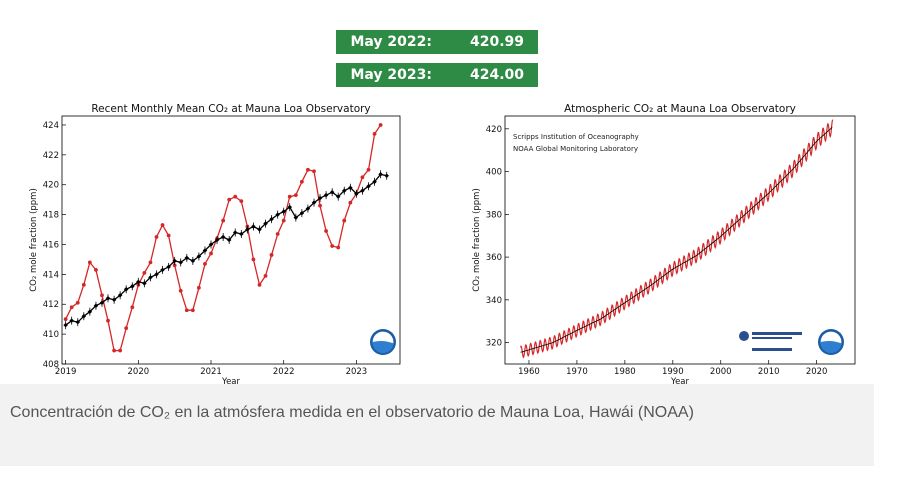 Image resolution: width=906 pixels, height=489 pixels. Describe the element at coordinates (494, 344) in the screenshot. I see `y-tick-label: 320` at that location.